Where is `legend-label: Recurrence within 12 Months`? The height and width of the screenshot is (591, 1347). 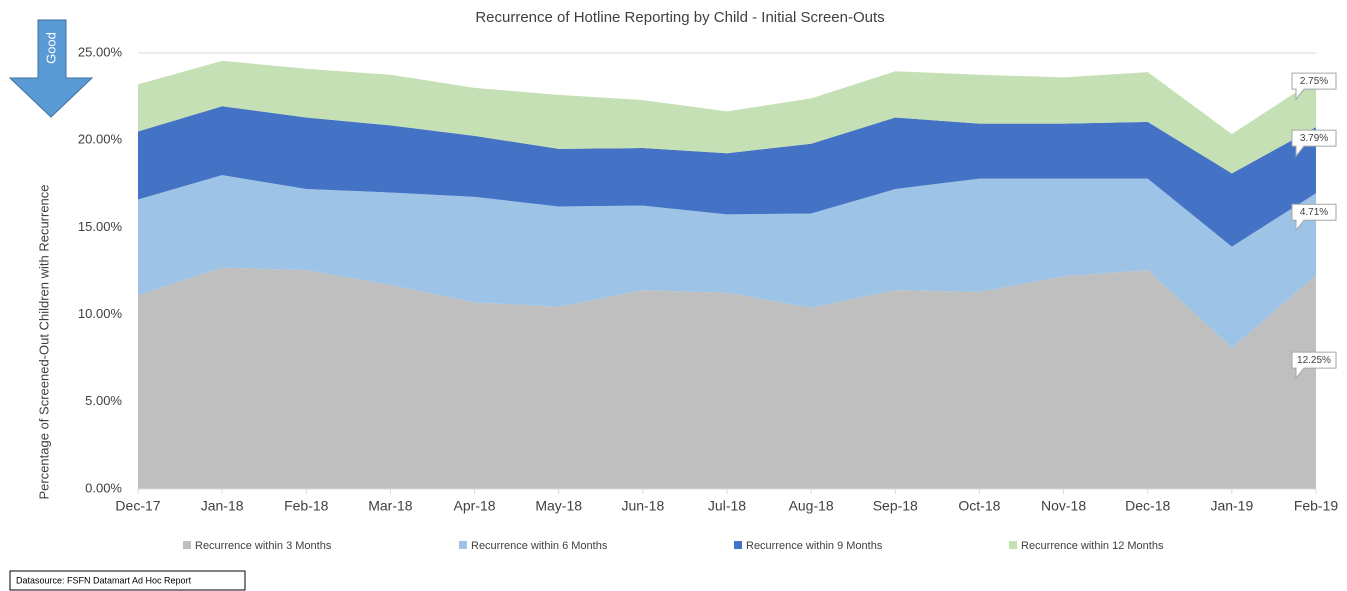
legend-label: Recurrence within 12 Months is located at coordinates (1092, 546).